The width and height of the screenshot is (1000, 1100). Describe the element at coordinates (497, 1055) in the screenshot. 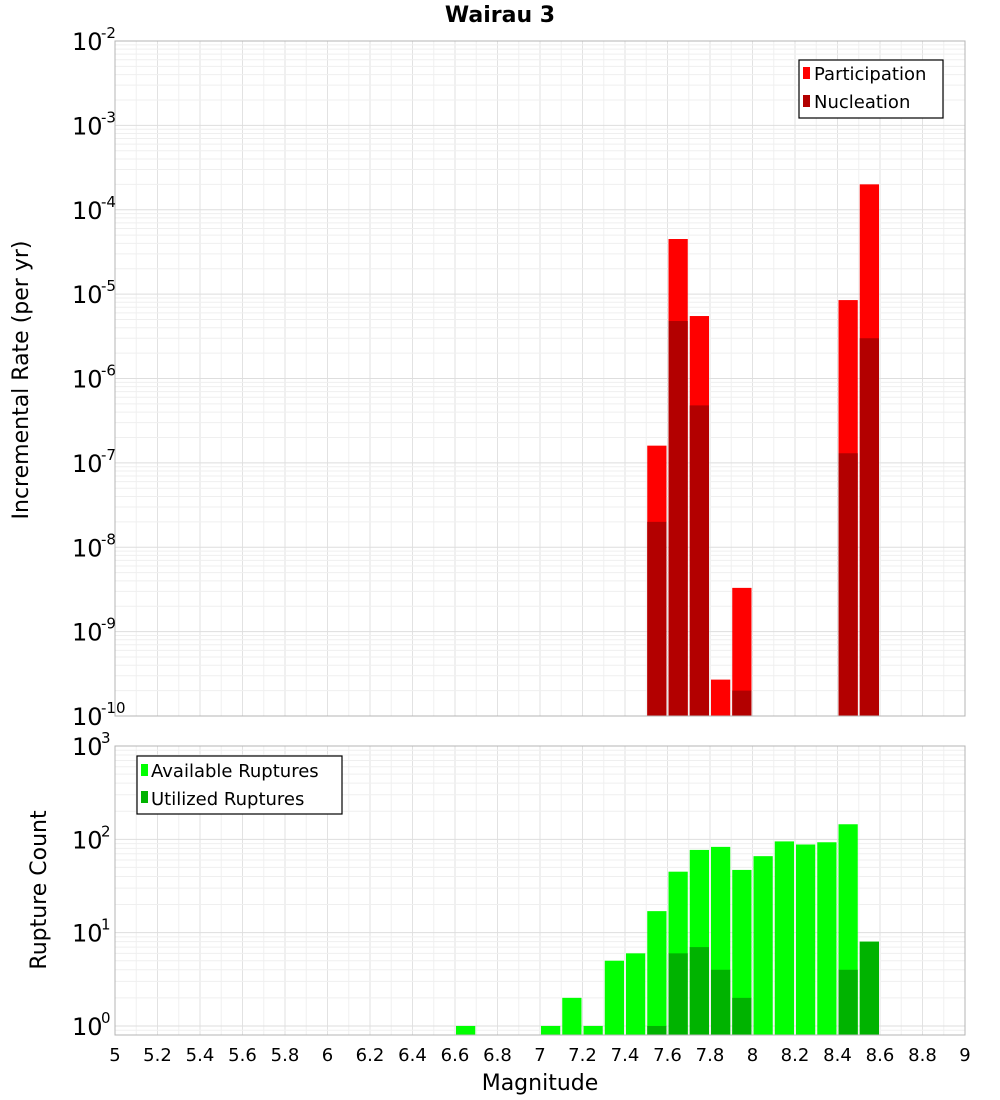

I see `x-tick-label: 6.8` at that location.